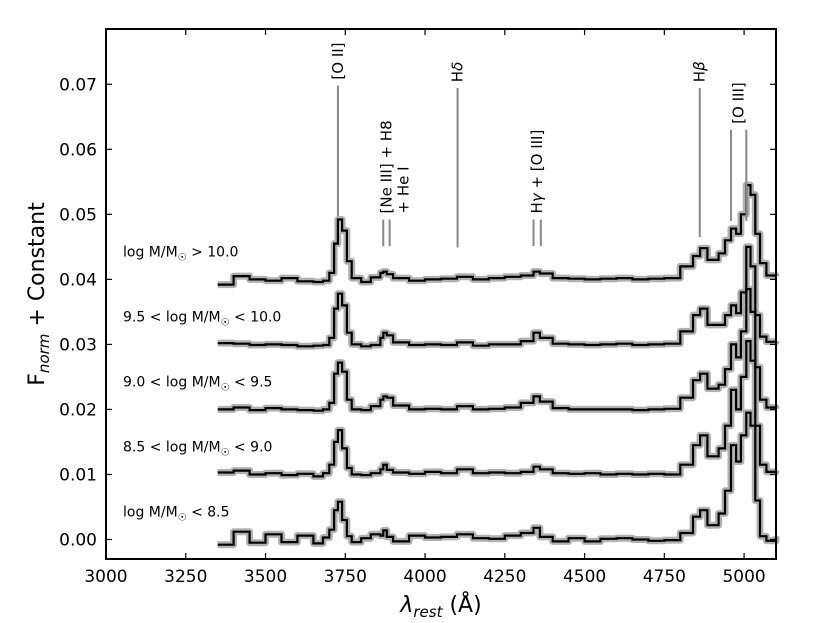  I want to click on y-tick-label: 0.02, so click(78, 410).